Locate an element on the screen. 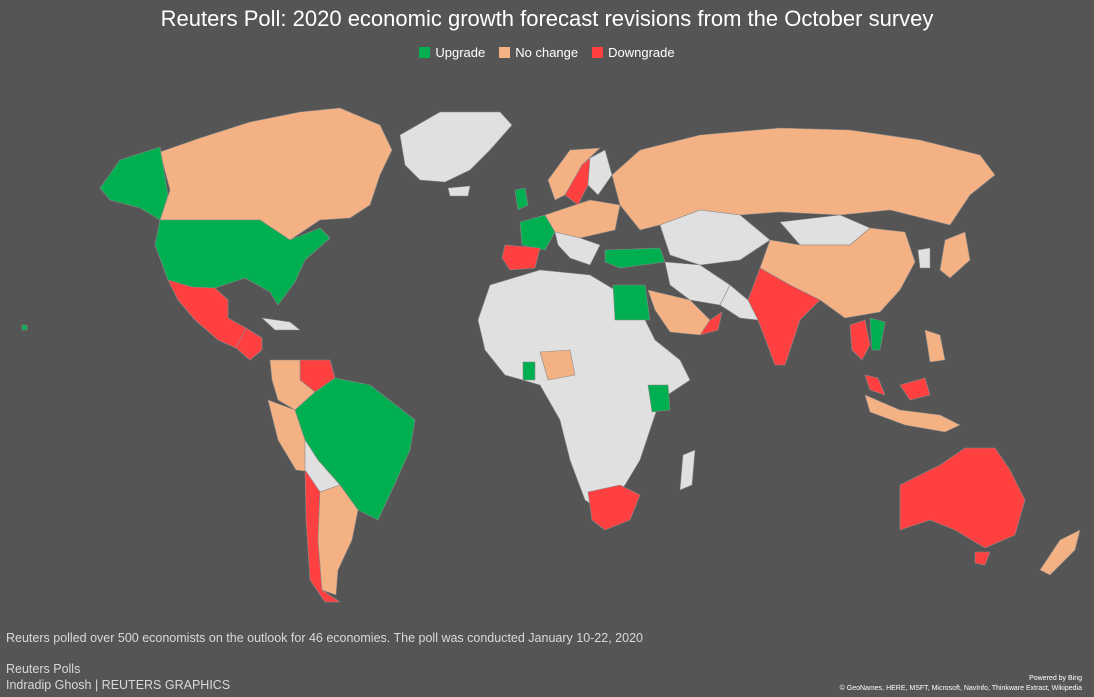 The width and height of the screenshot is (1094, 697). legend: Upgrade No change Downgrade is located at coordinates (547, 52).